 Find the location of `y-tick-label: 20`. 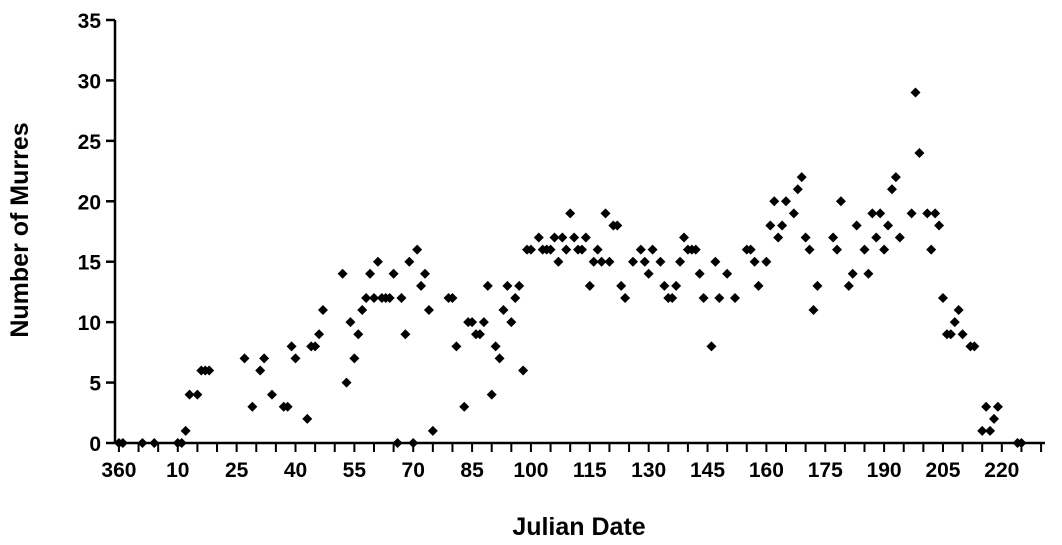

y-tick-label: 20 is located at coordinates (89, 202).